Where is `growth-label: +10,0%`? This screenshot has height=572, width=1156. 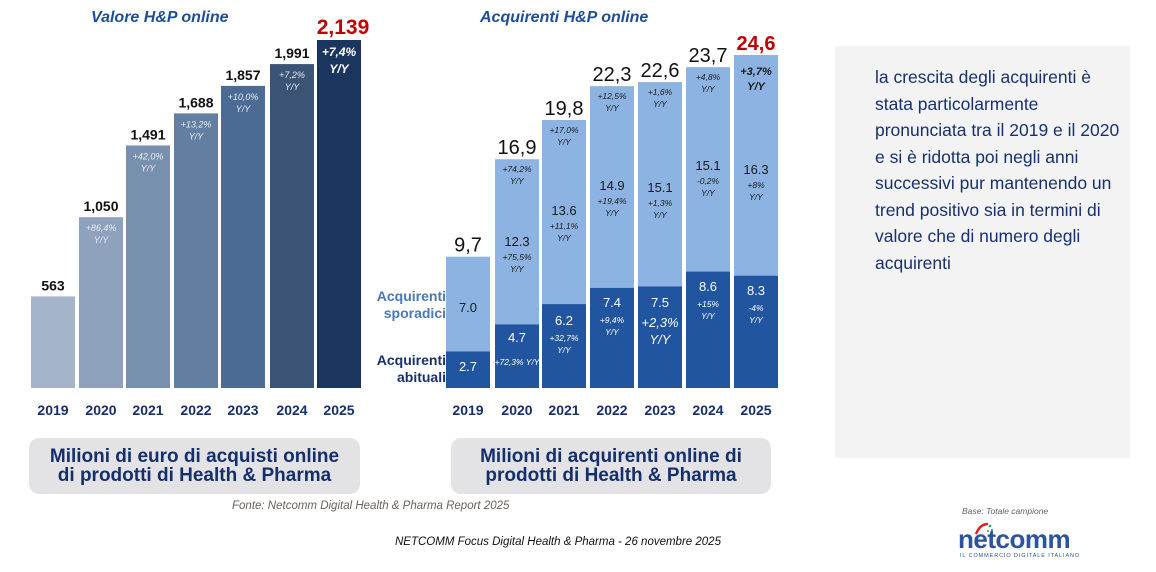
growth-label: +10,0% is located at coordinates (243, 97).